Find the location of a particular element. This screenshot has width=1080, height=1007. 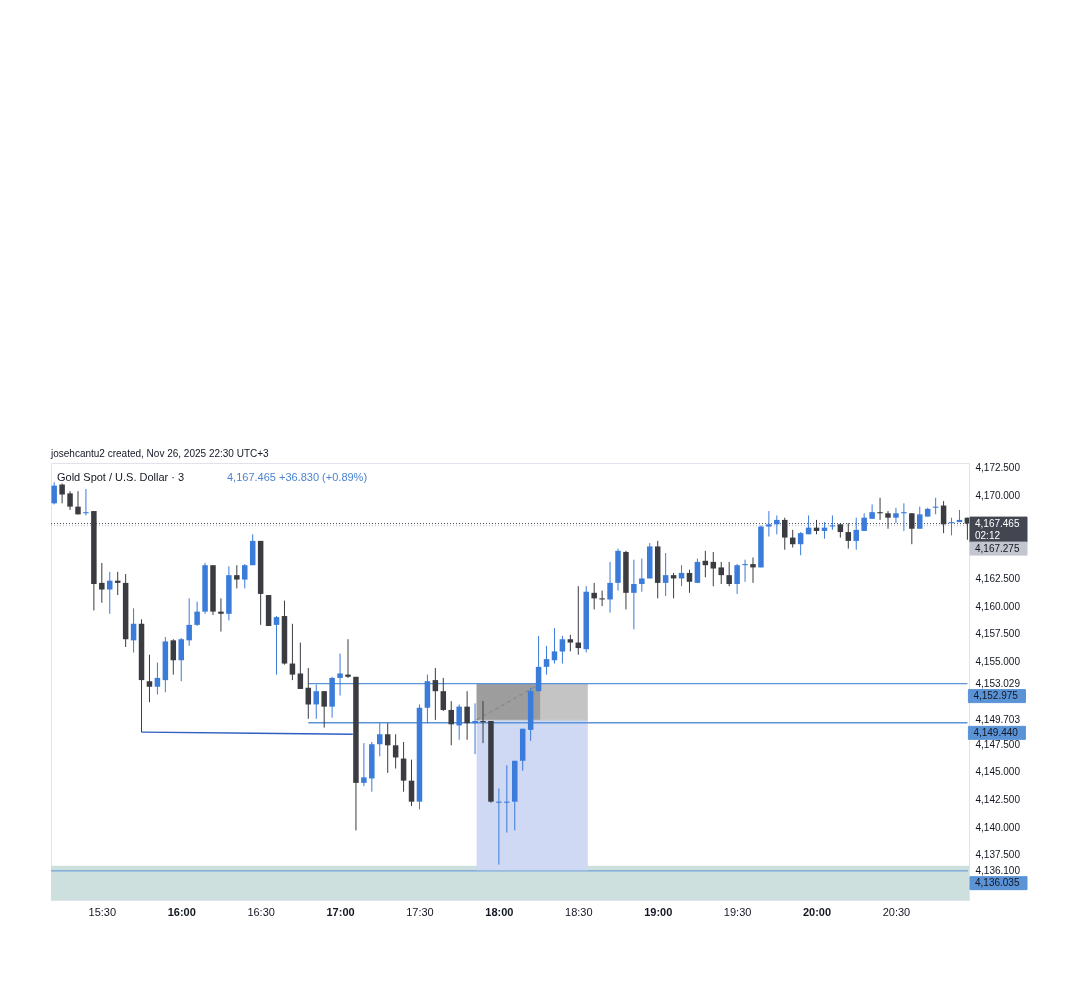

y-tick-label: 4,170.000 is located at coordinates (998, 496).